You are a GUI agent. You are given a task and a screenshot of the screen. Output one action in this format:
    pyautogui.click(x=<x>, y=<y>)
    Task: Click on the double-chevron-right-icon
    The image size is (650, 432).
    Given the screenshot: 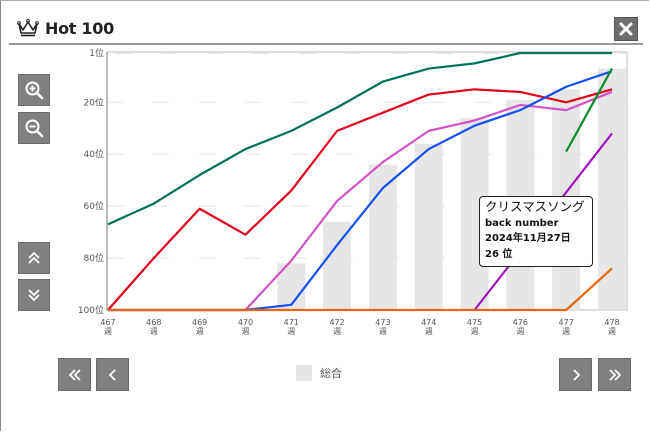 What is the action you would take?
    pyautogui.click(x=614, y=374)
    